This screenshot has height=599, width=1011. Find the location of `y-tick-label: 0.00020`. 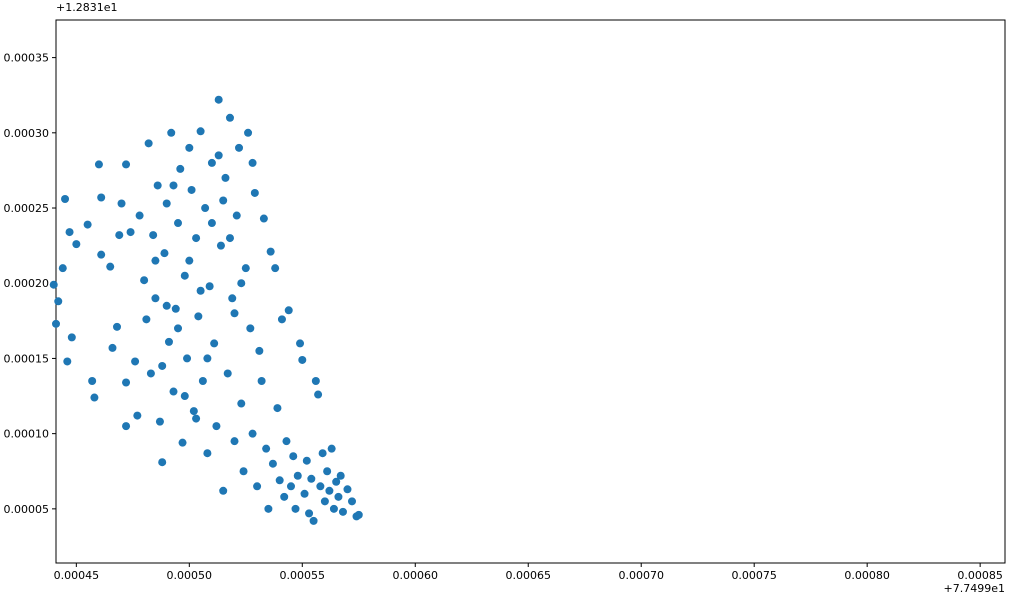

y-tick-label: 0.00020 is located at coordinates (27, 283).